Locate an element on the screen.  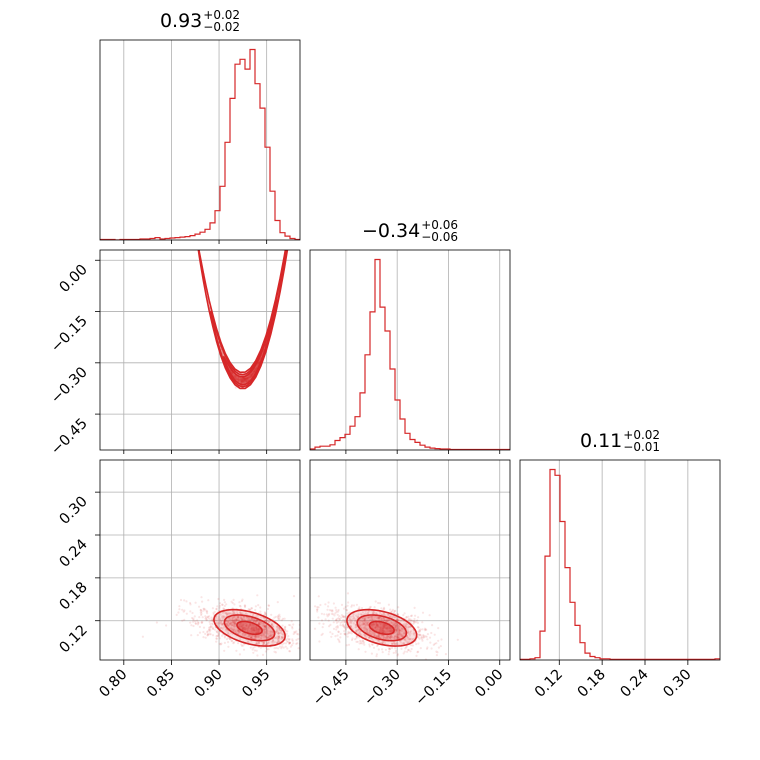
ytick-label-2-2: 0.18 is located at coordinates (74, 596).